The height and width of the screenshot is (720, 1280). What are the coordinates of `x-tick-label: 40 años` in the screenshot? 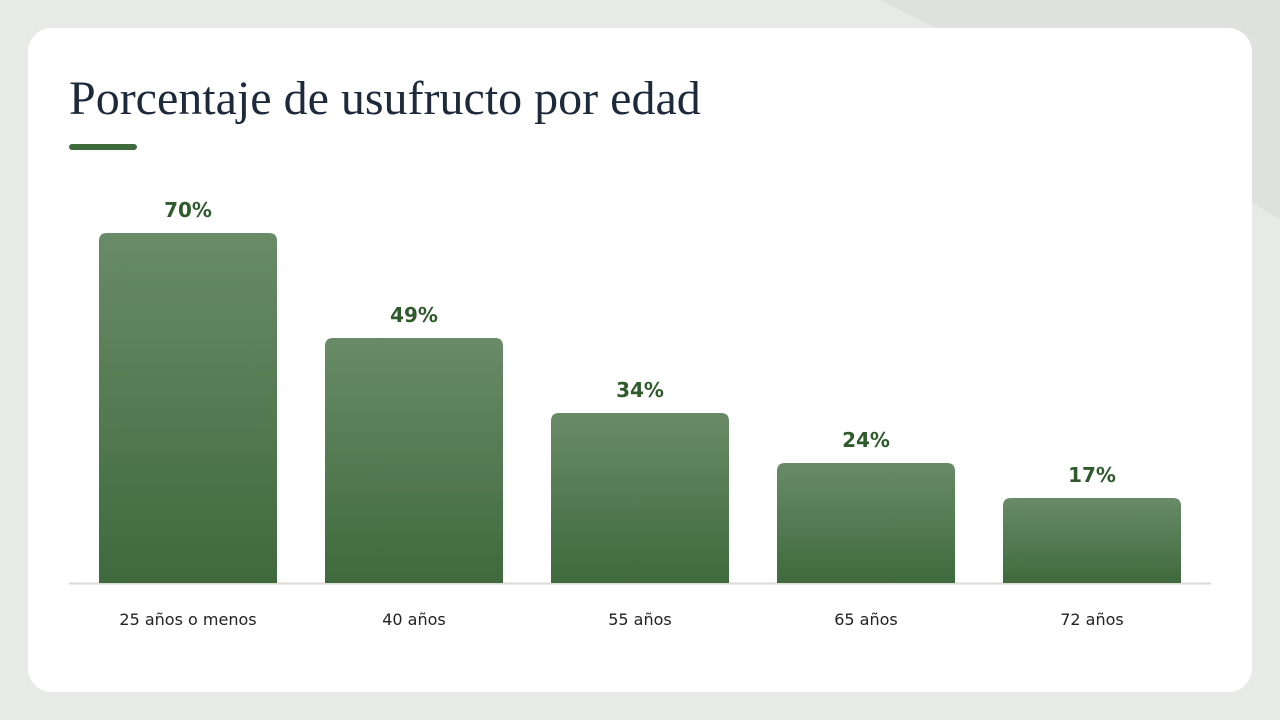 It's located at (414, 619).